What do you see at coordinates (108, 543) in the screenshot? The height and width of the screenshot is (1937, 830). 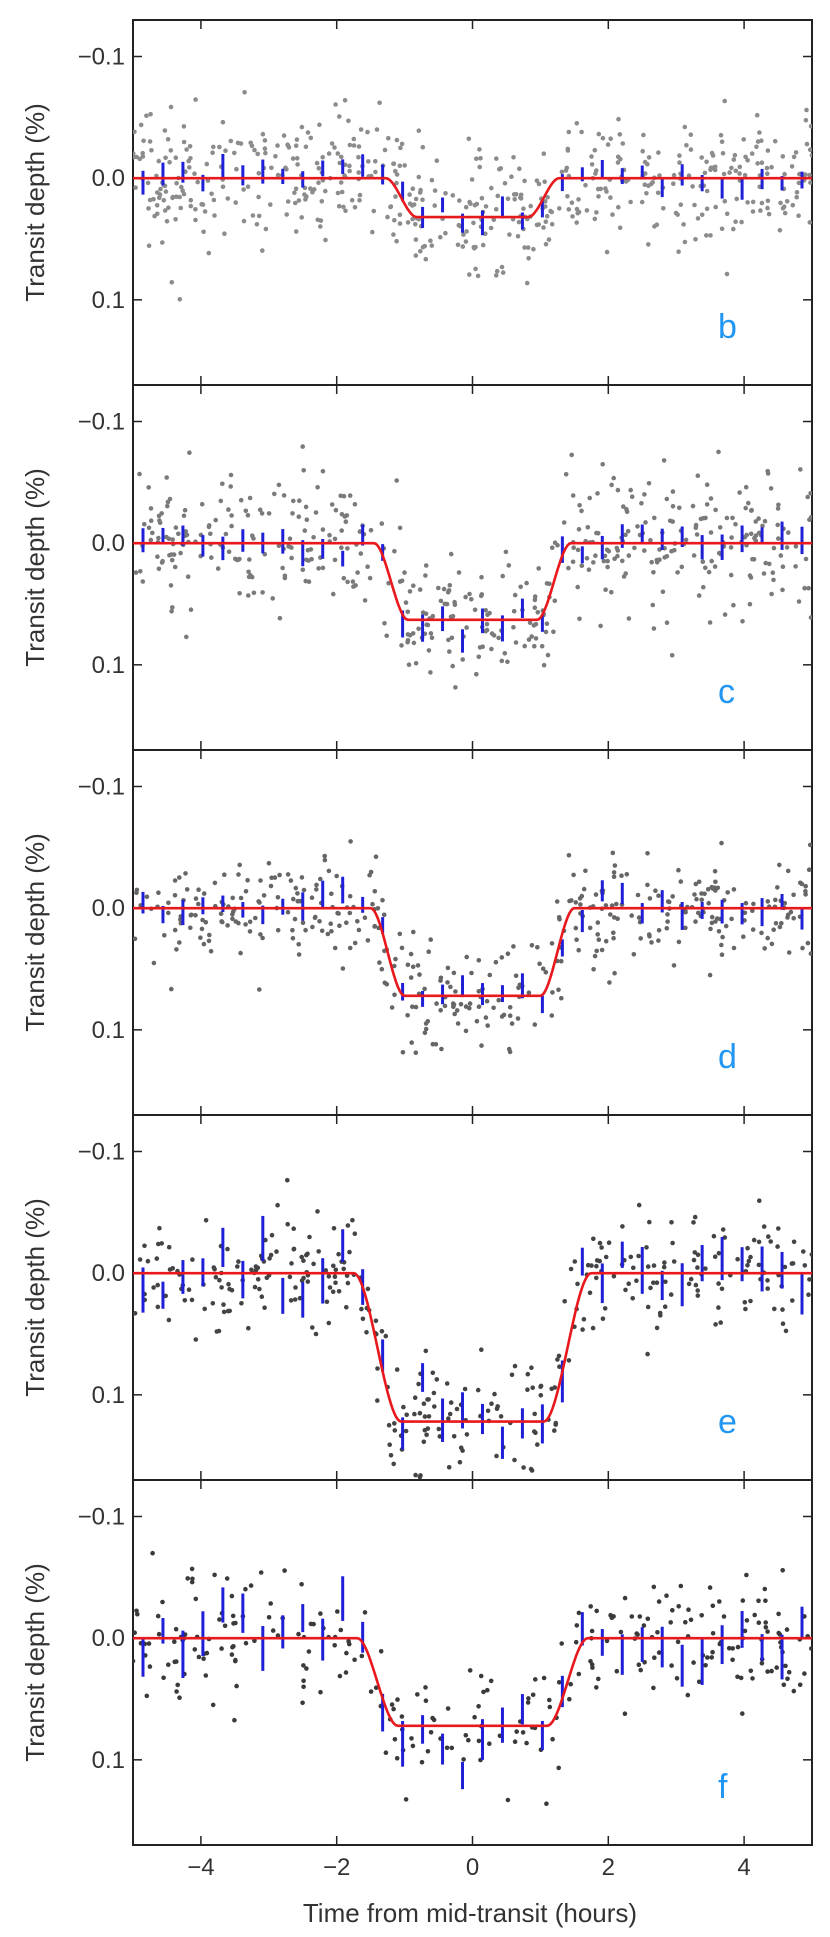 I see `ytick-label: 0.0` at bounding box center [108, 543].